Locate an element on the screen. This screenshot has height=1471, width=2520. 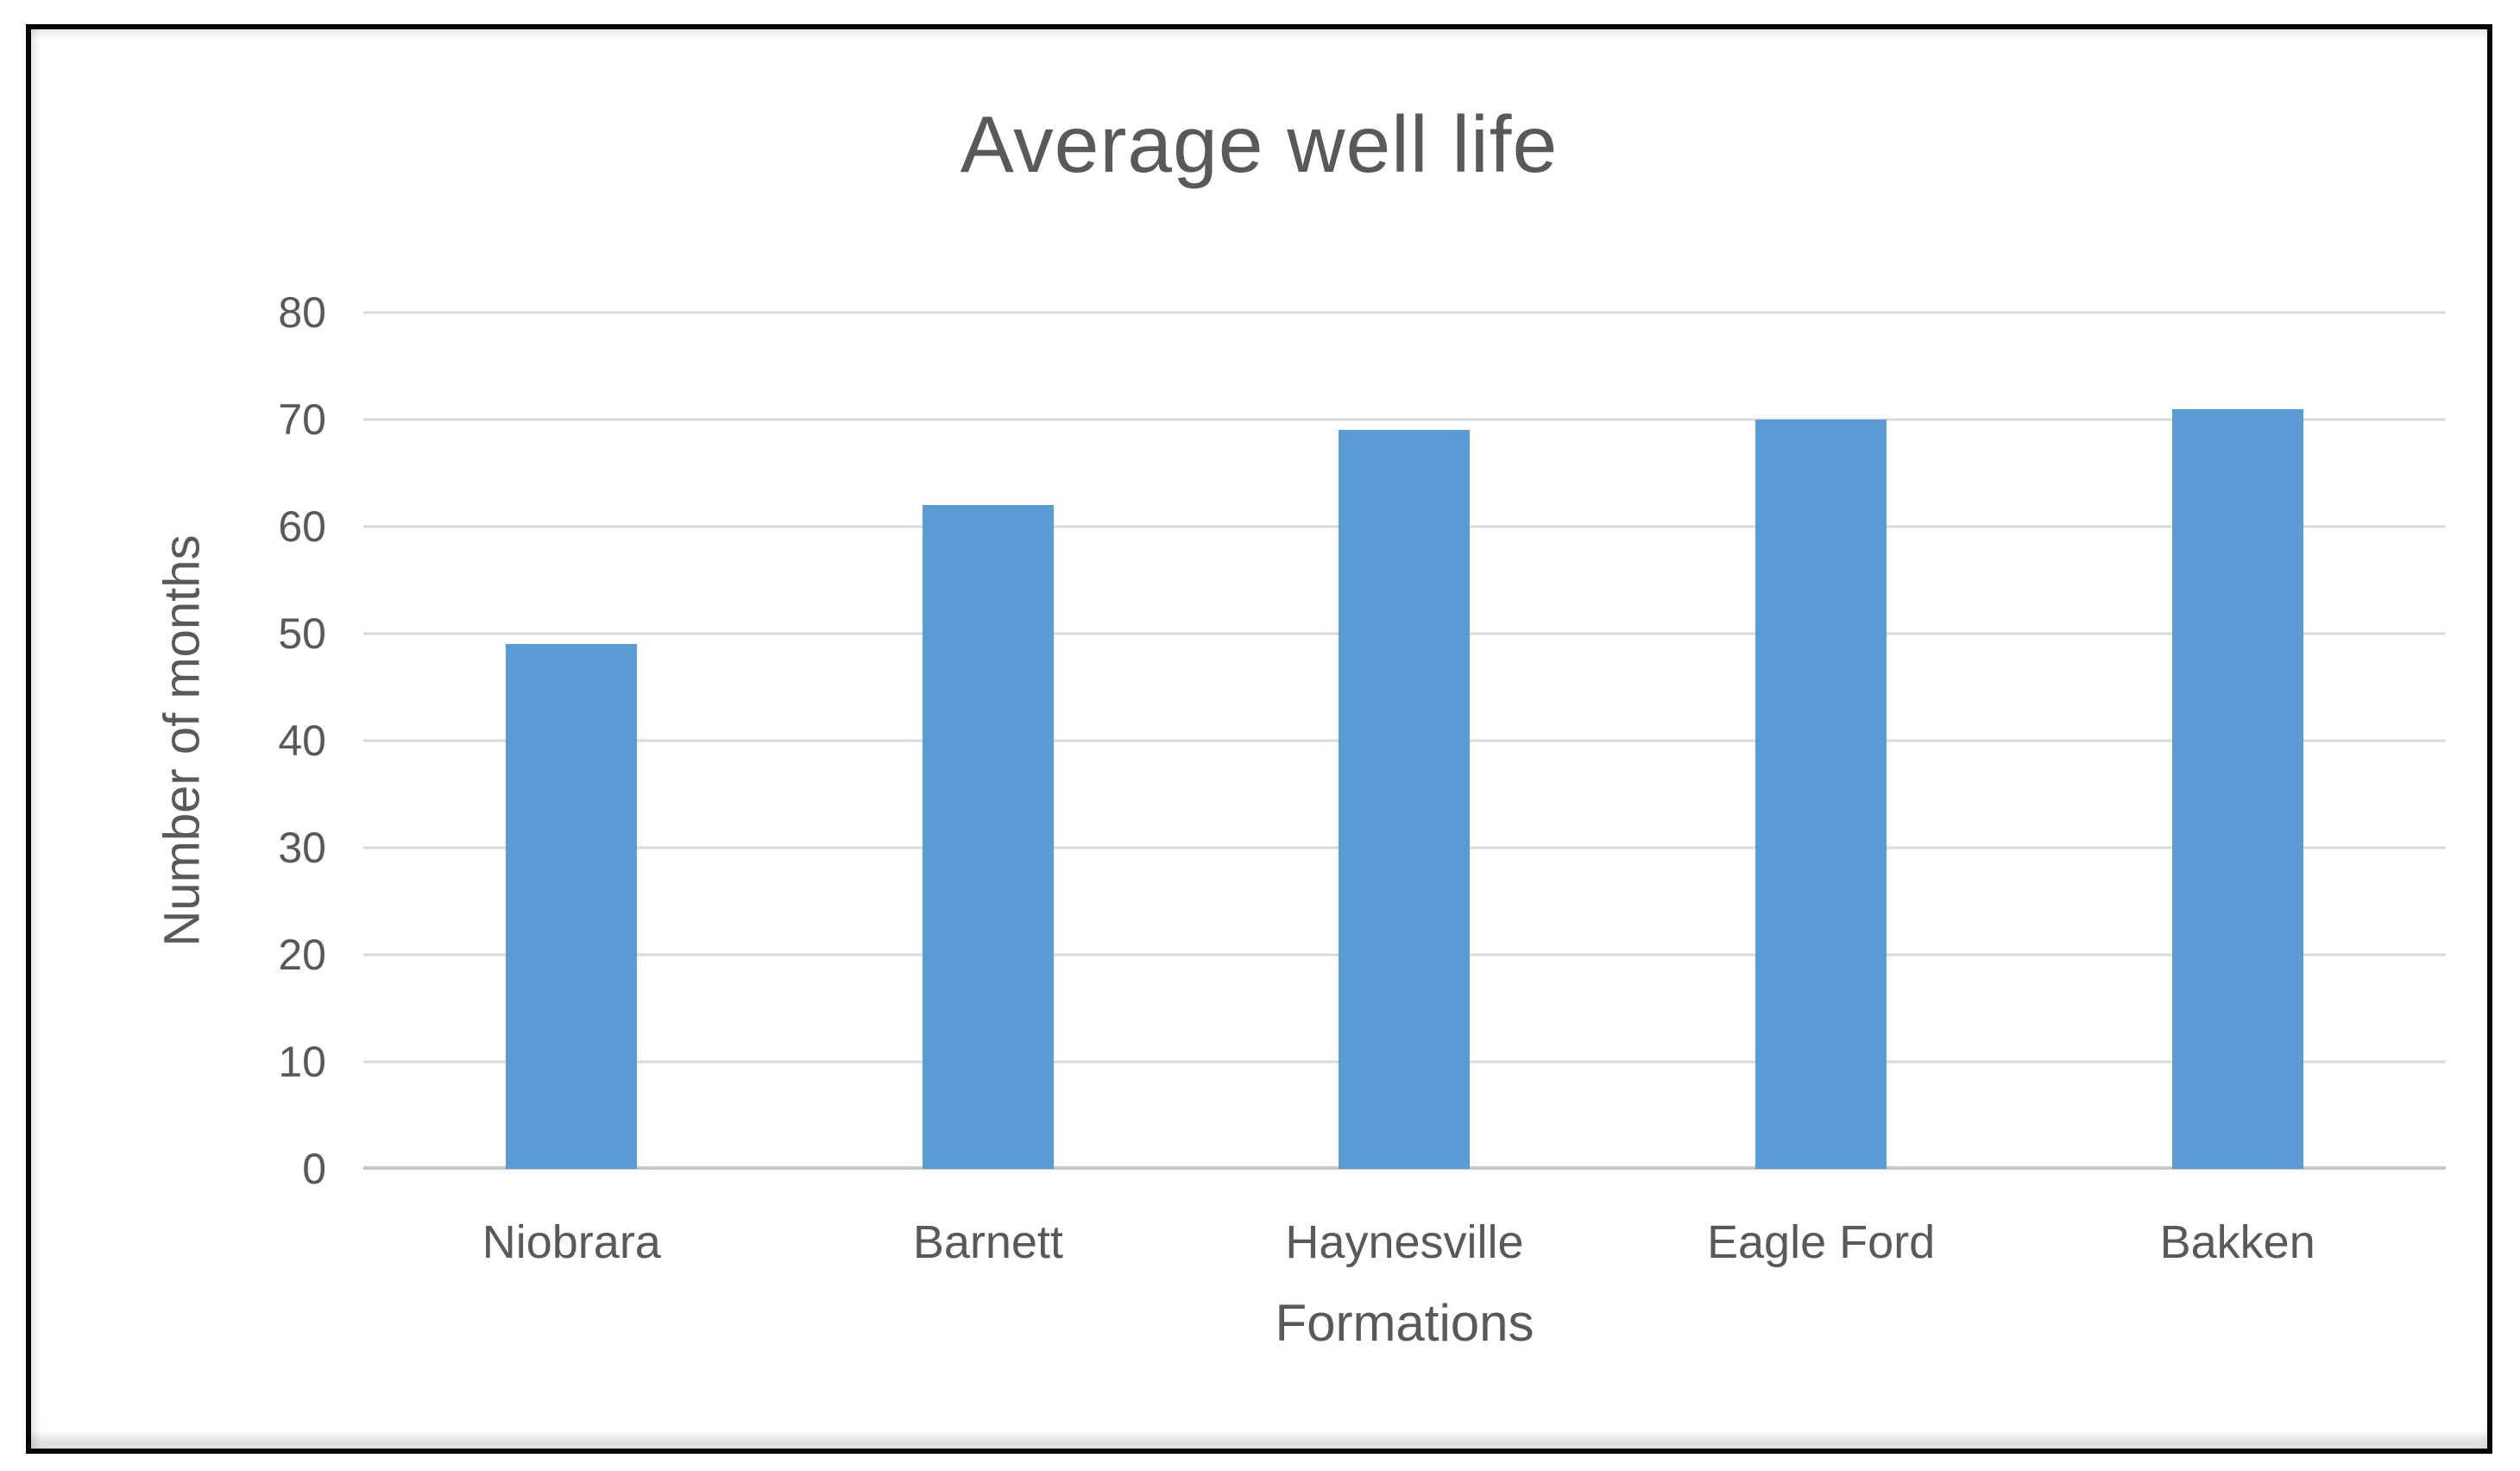
y-axis-title: Number of months is located at coordinates (182, 740).